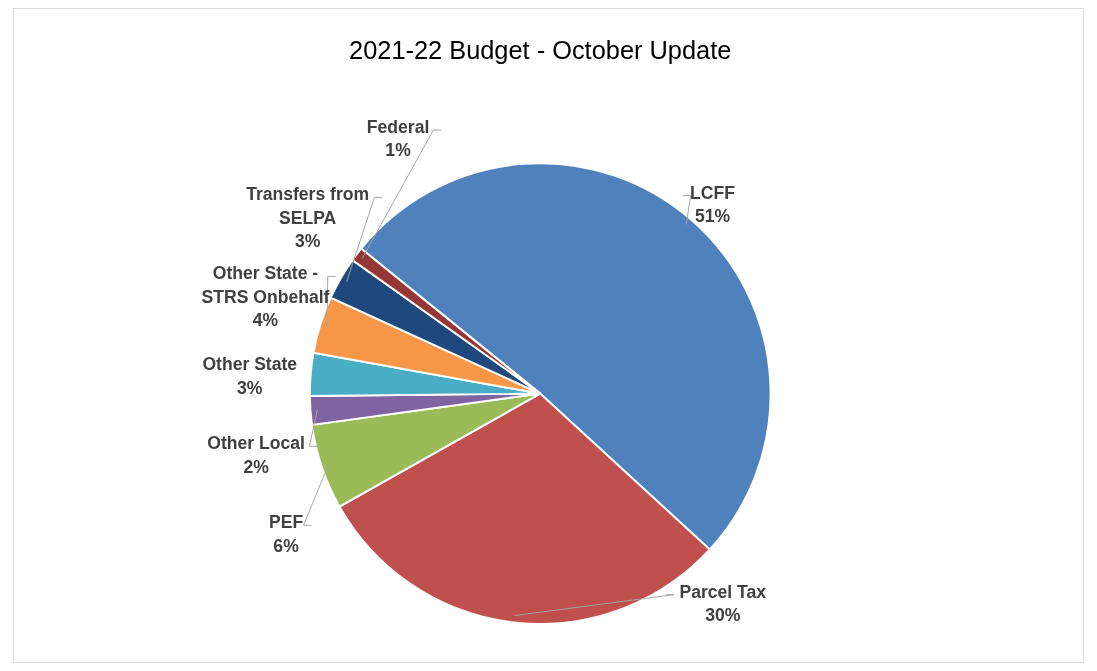  I want to click on slice-label: Parcel Tax, so click(723, 591).